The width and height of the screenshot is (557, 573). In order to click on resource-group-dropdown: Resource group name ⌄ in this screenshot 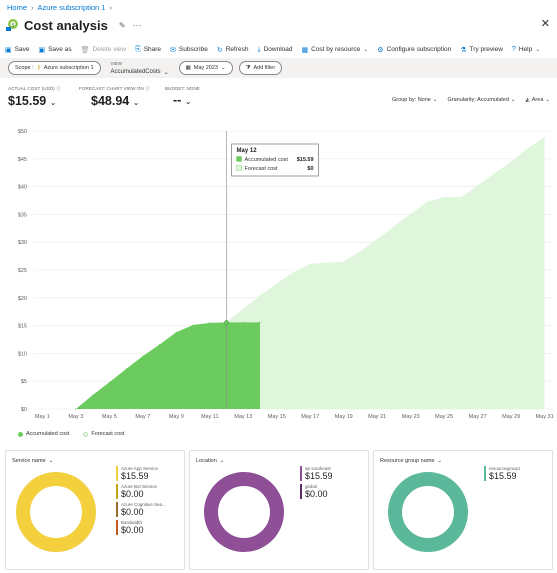, I will do `click(411, 461)`.